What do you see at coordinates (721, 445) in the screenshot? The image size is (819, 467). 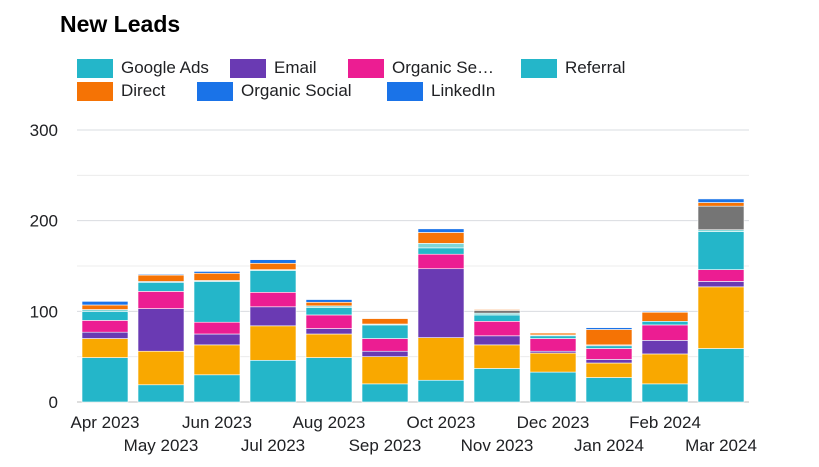 I see `x-tick-label: Mar 2024` at bounding box center [721, 445].